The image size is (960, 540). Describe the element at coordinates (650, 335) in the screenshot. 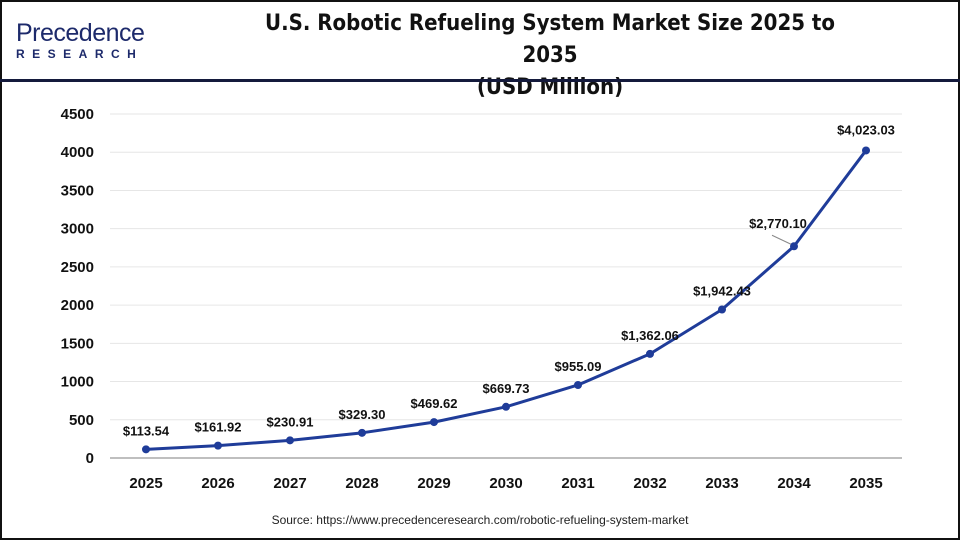

I see `data-label: $1,362.06` at that location.